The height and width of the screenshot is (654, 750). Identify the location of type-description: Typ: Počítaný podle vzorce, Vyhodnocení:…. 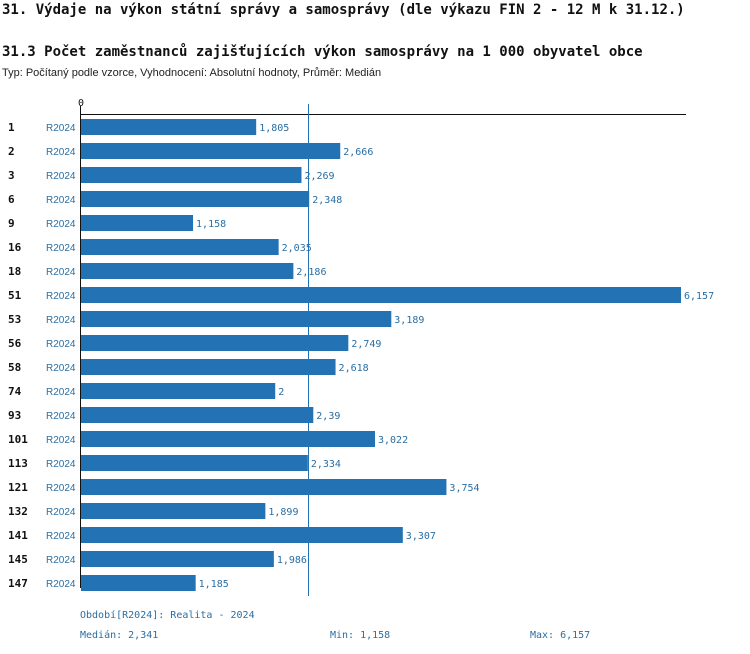
(192, 73).